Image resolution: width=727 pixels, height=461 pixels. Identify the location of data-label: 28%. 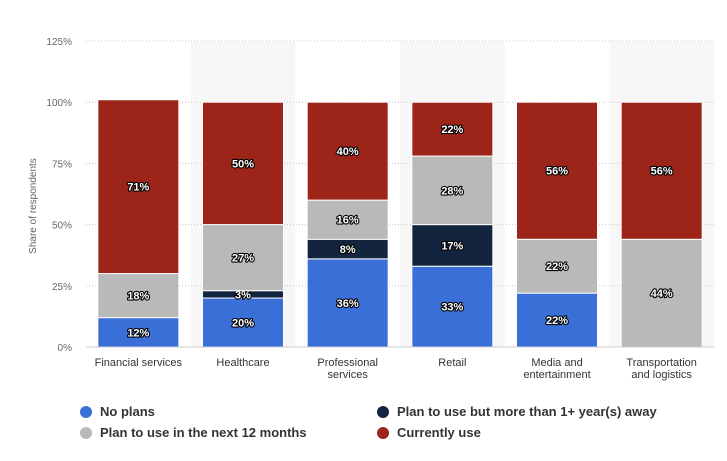
(452, 191).